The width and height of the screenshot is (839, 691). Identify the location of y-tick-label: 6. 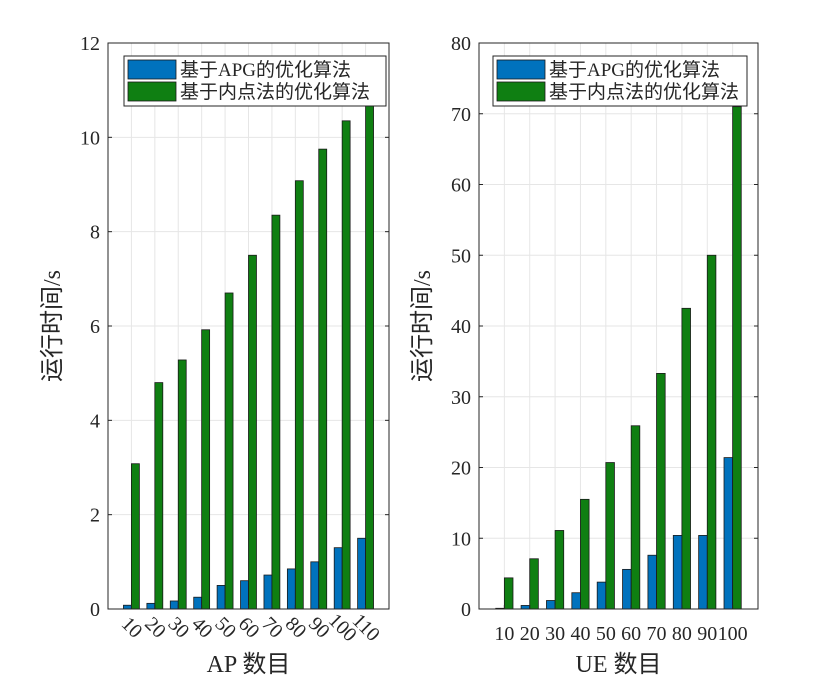
(95, 327).